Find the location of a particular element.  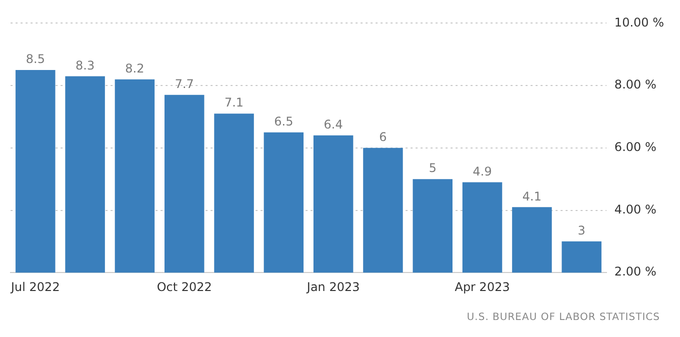

data-label: 4.1 is located at coordinates (532, 196).